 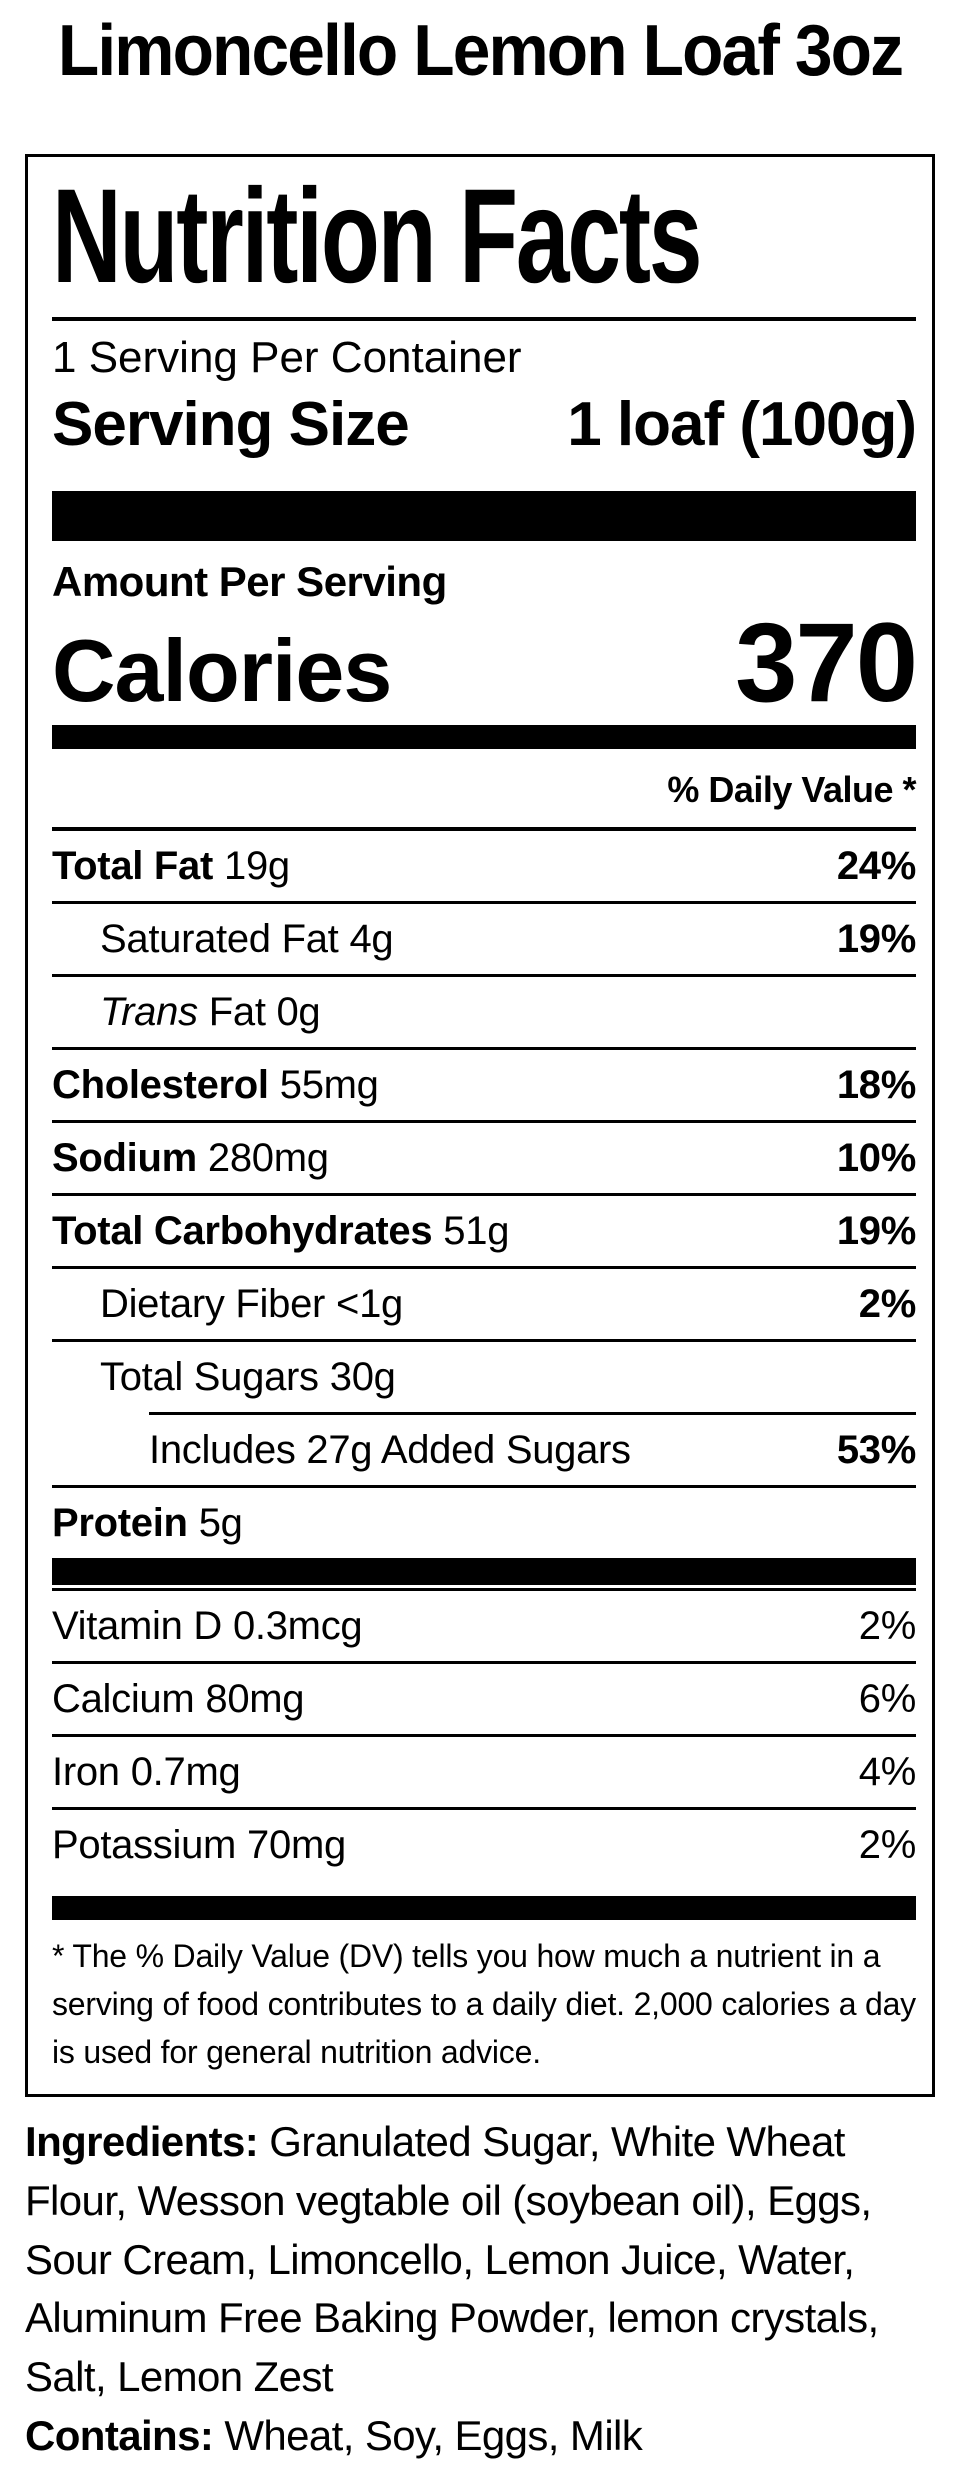 What do you see at coordinates (377, 236) in the screenshot?
I see `nutrition-facts-title: Nutrition Facts` at bounding box center [377, 236].